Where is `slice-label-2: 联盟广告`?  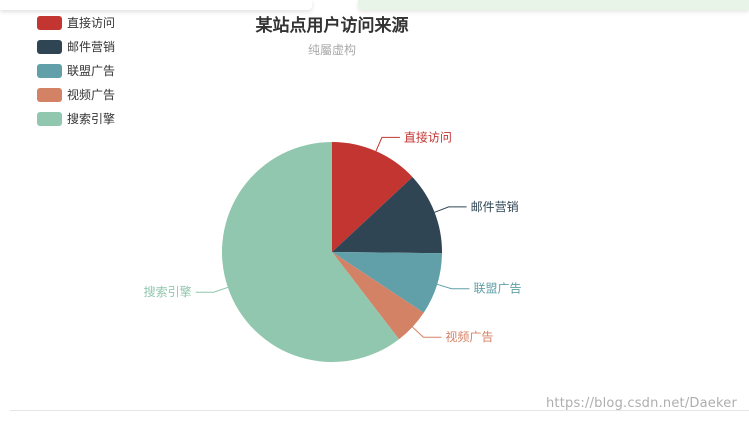 slice-label-2: 联盟广告 is located at coordinates (497, 289).